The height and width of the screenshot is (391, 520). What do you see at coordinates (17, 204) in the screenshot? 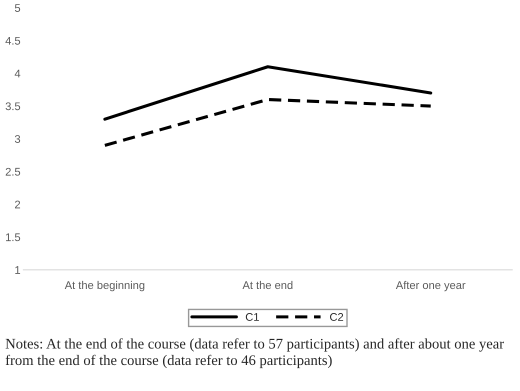
I see `y-tick-label: 2` at bounding box center [17, 204].